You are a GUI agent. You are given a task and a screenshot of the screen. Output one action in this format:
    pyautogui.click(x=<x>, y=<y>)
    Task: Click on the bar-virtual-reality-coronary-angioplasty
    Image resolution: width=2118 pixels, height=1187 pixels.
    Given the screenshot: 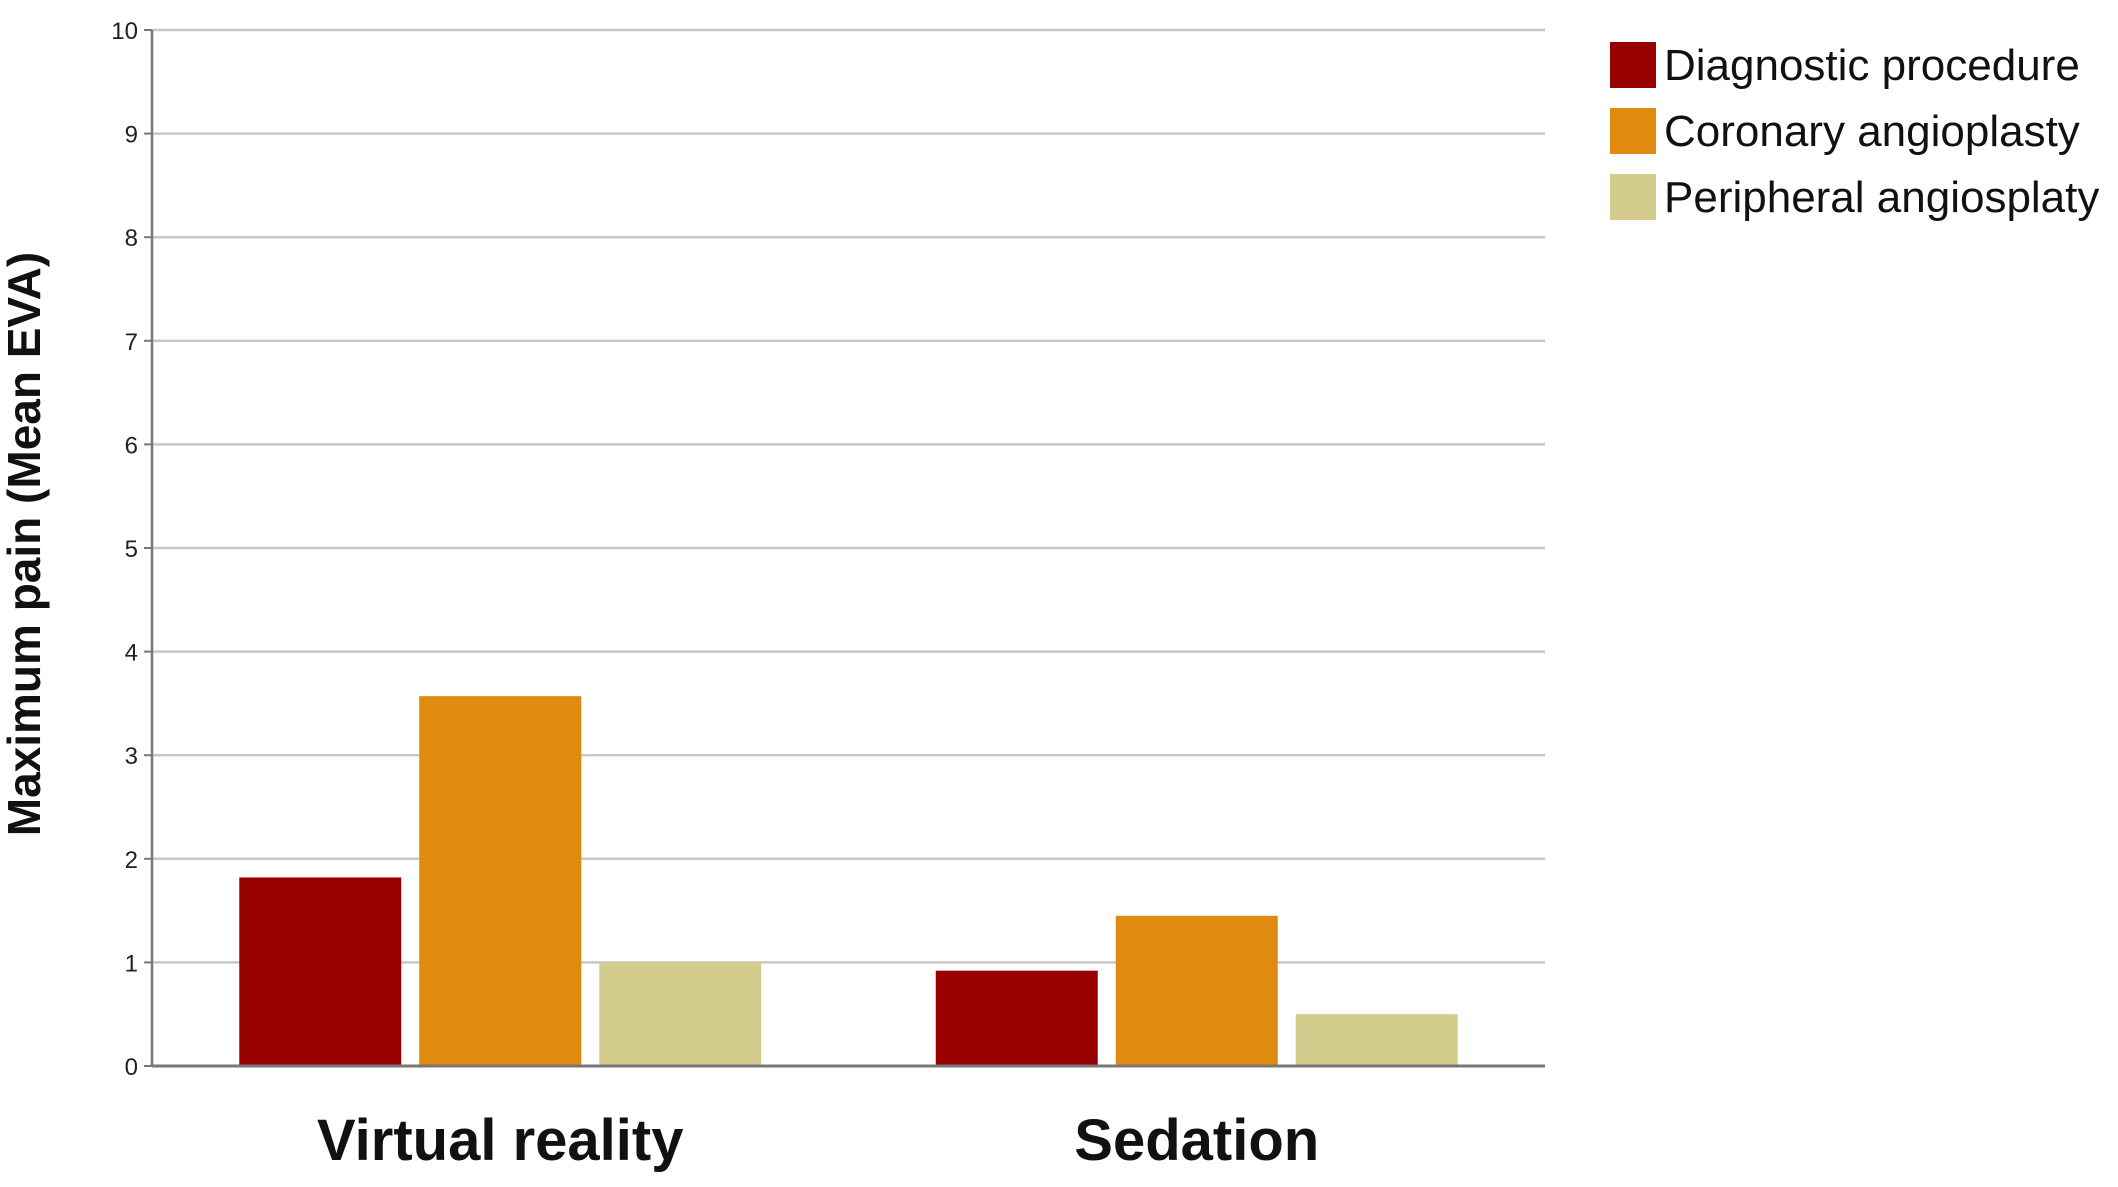 What is the action you would take?
    pyautogui.click(x=500, y=881)
    